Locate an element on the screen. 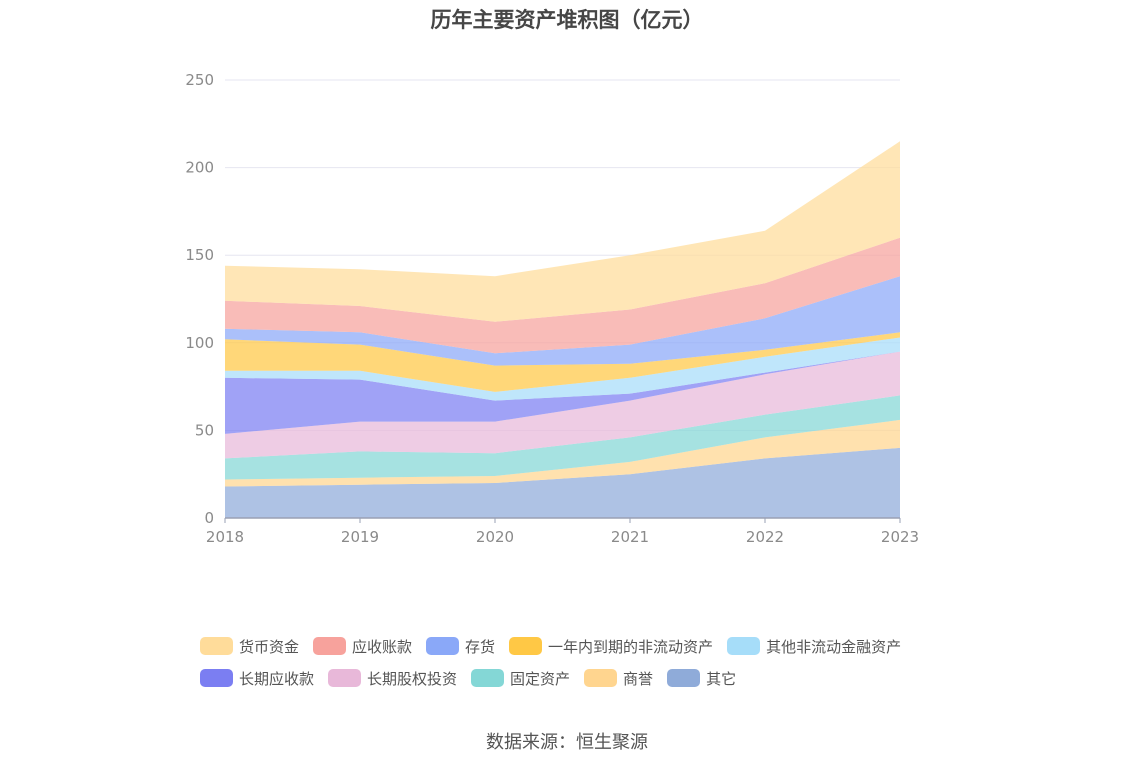 The height and width of the screenshot is (766, 1134). x-tick-label: 2020 is located at coordinates (495, 537).